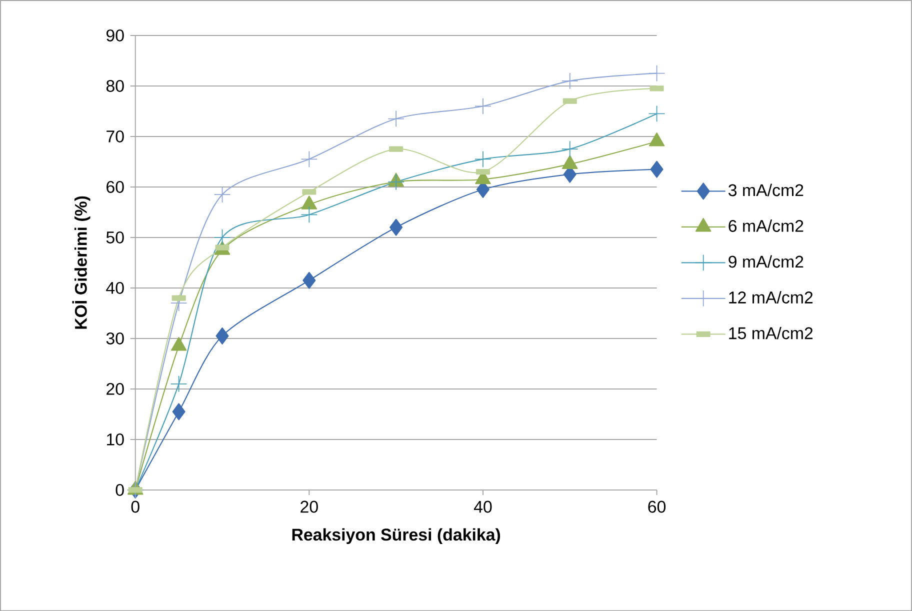  What do you see at coordinates (115, 288) in the screenshot?
I see `y-tick-label: 40` at bounding box center [115, 288].